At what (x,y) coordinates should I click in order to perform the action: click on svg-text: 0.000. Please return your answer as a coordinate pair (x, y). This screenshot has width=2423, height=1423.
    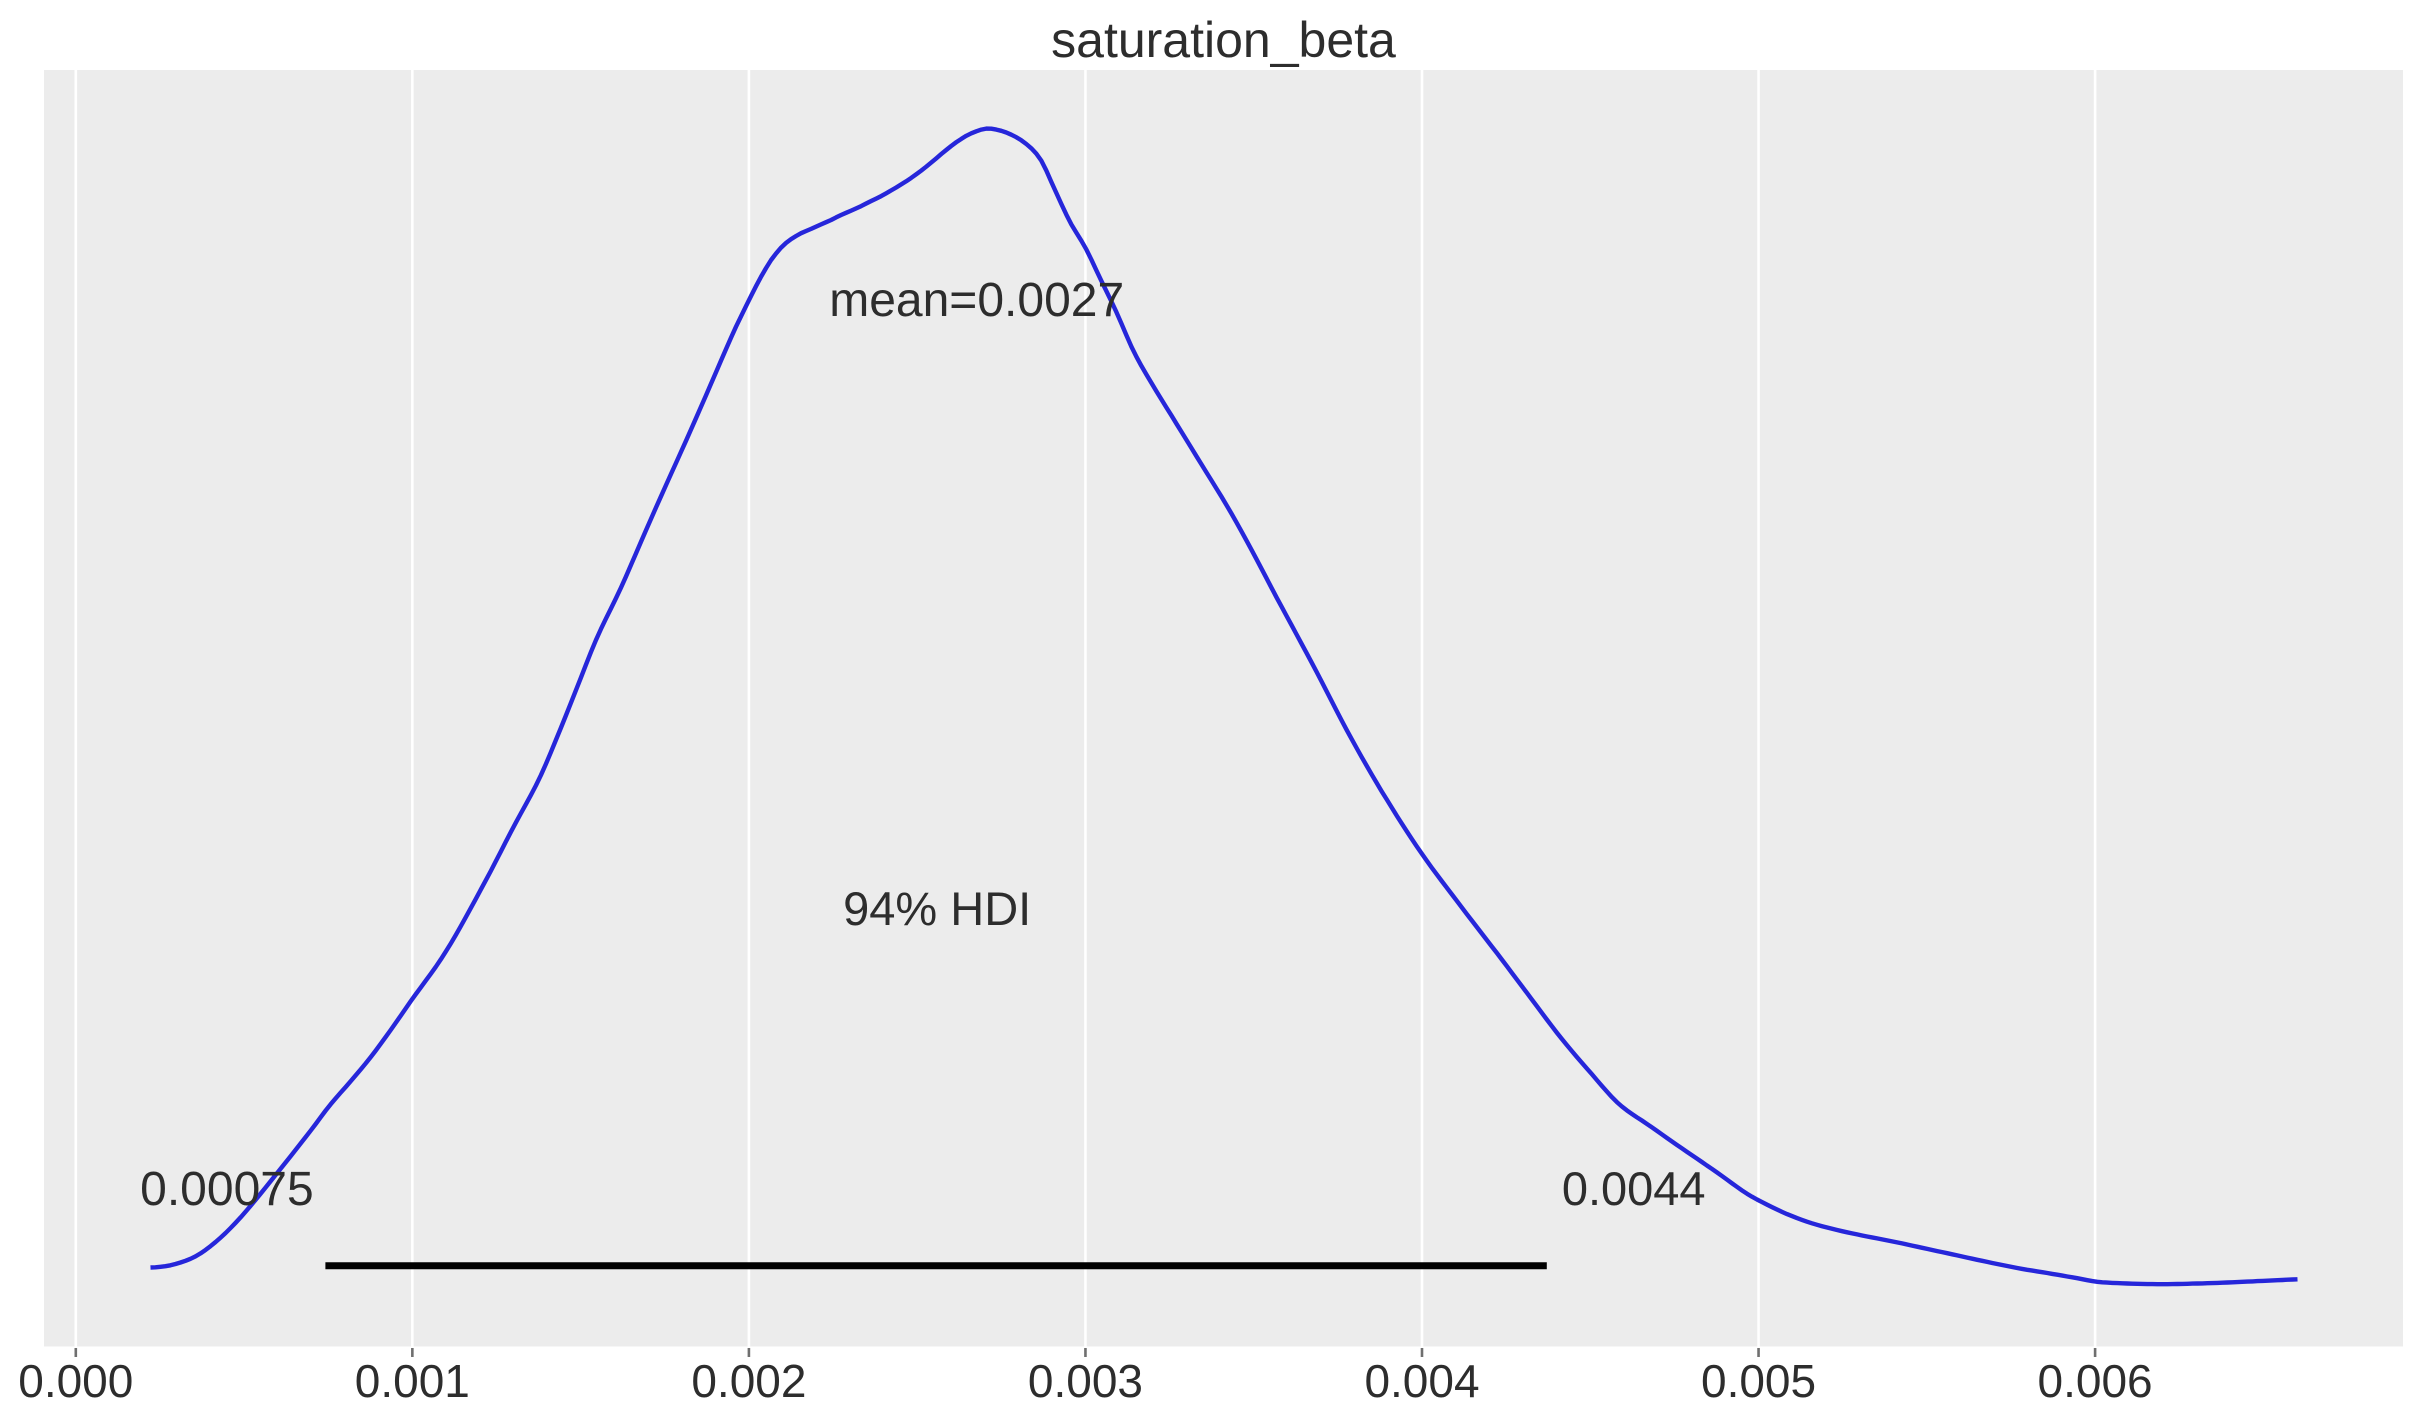
    Looking at the image, I should click on (75, 1381).